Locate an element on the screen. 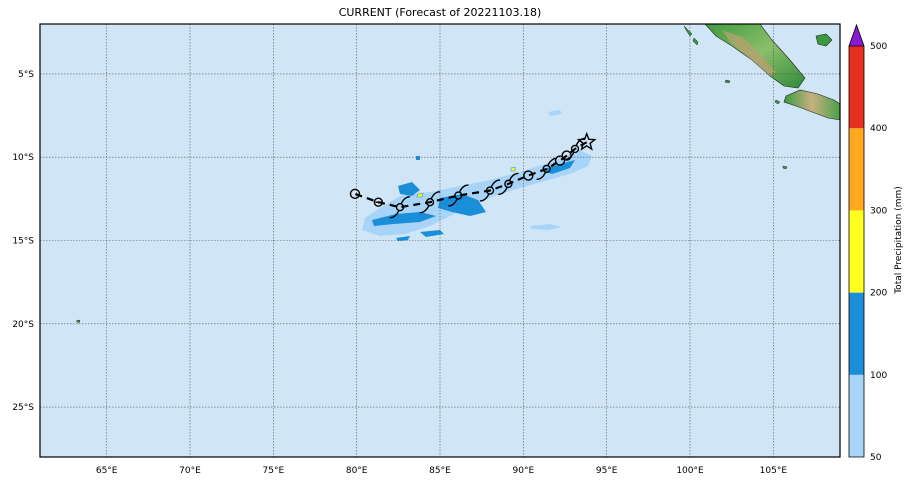 Image resolution: width=914 pixels, height=484 pixels. colorbar-frame is located at coordinates (856, 252).